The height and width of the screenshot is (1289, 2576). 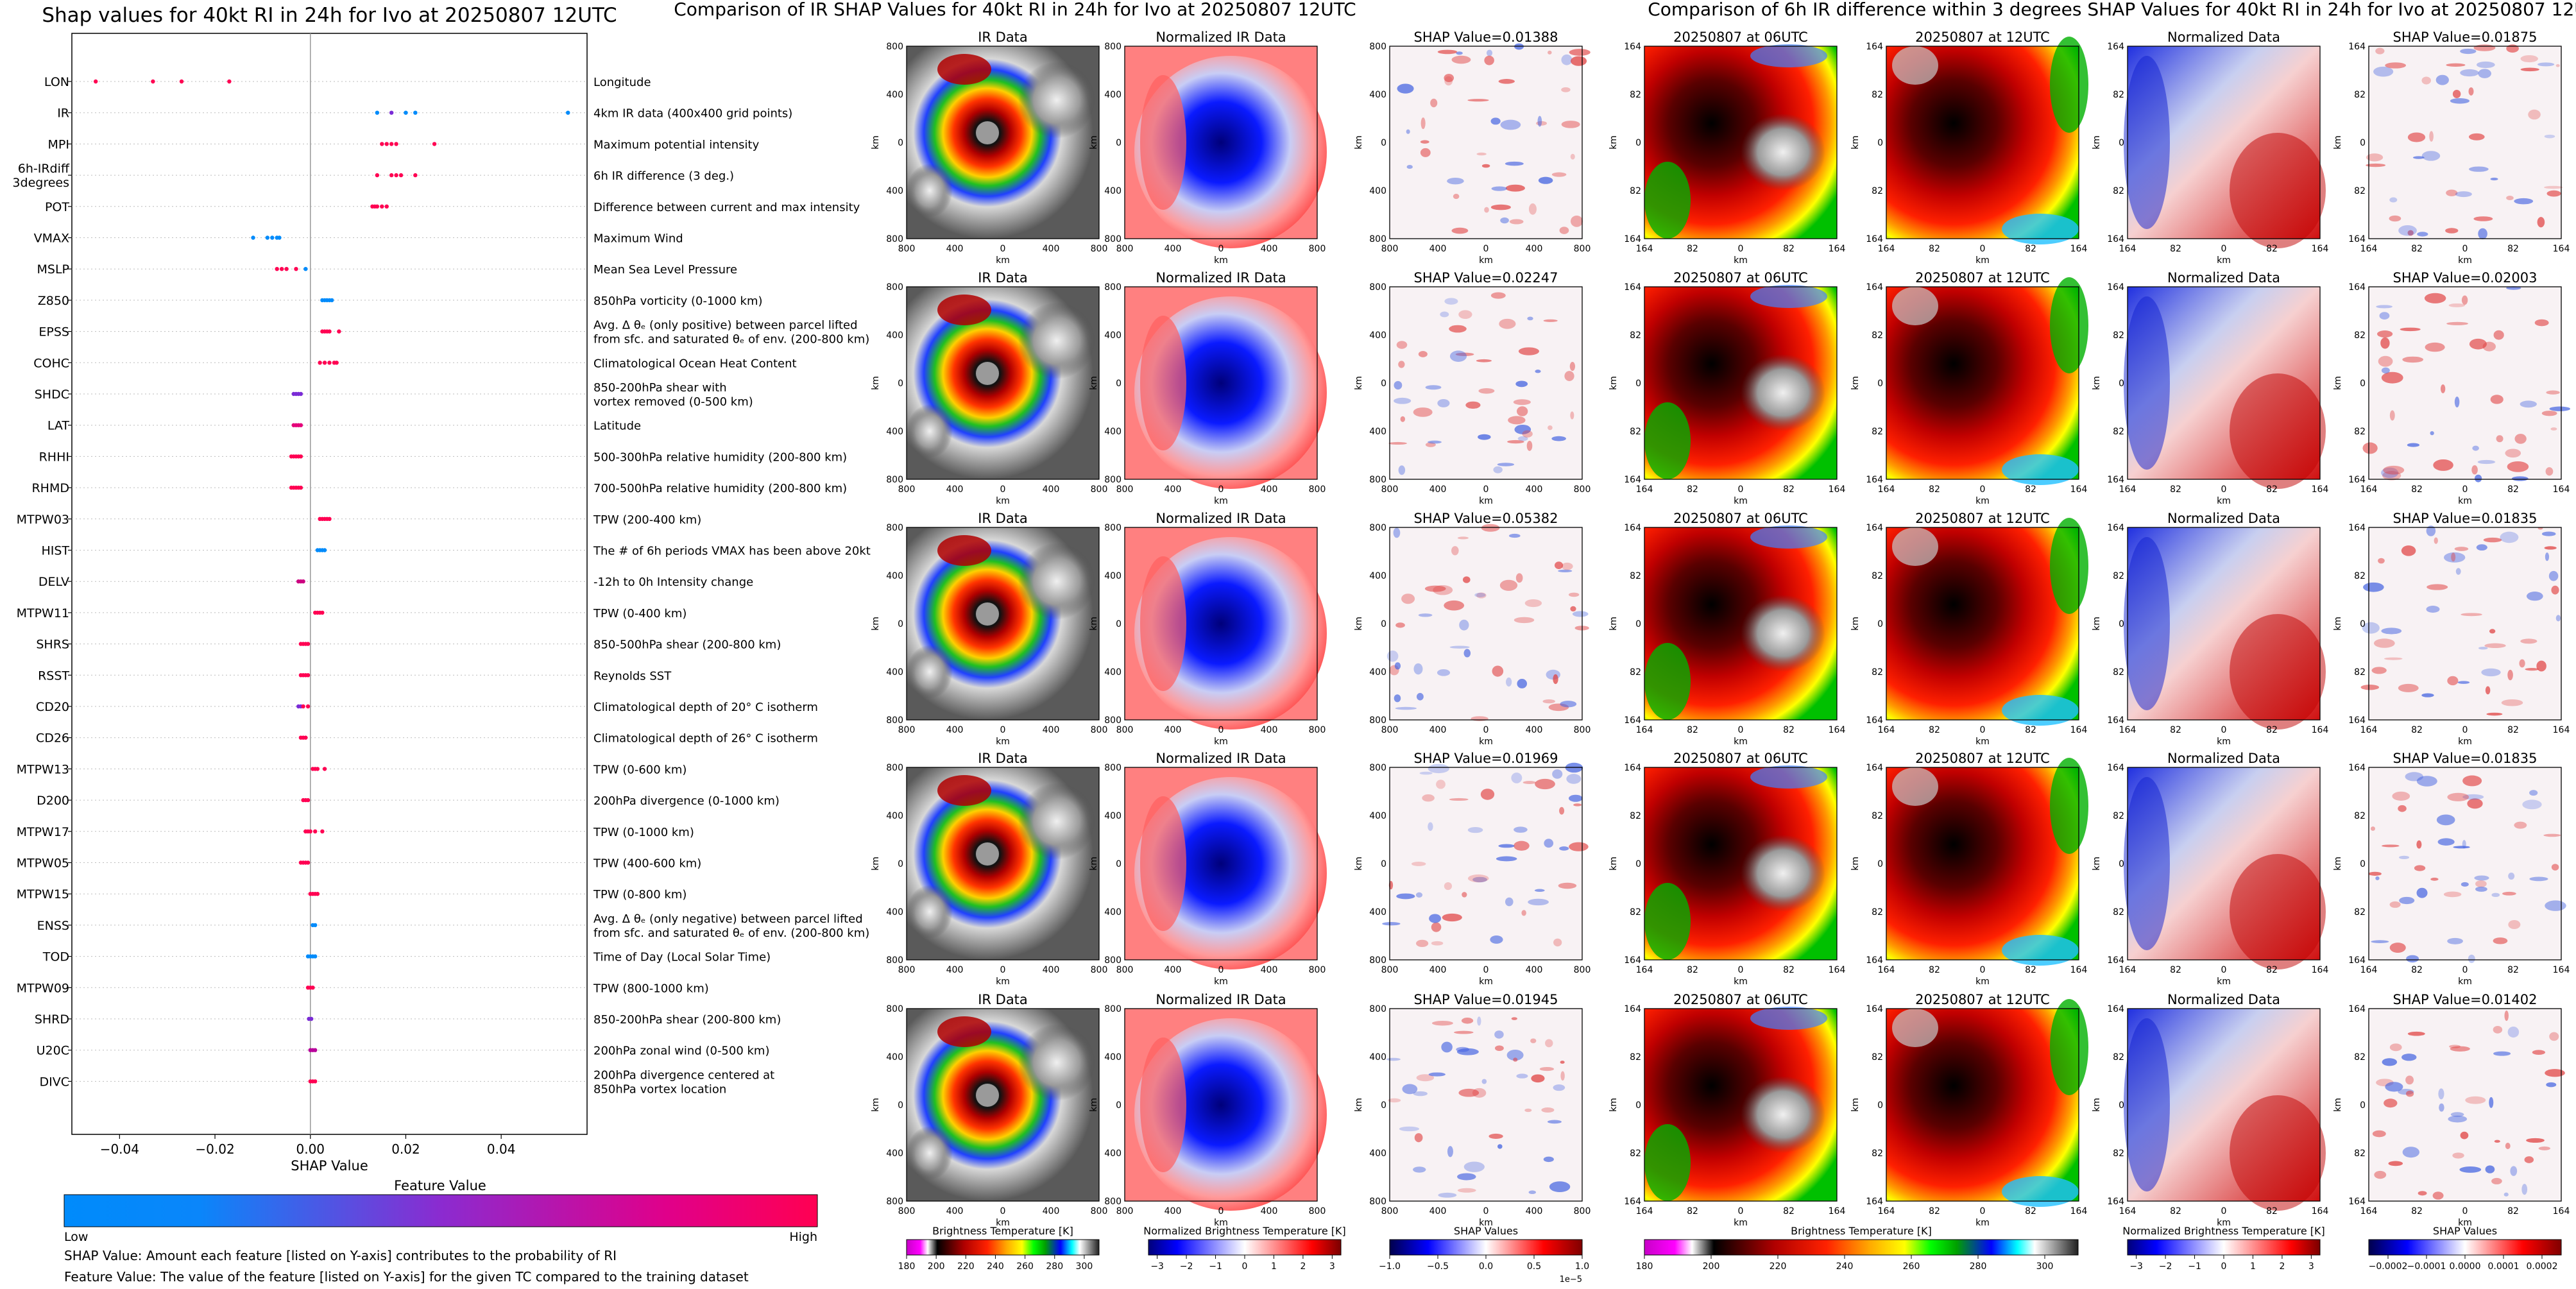 What do you see at coordinates (53, 676) in the screenshot?
I see `feature-code-line: RSST` at bounding box center [53, 676].